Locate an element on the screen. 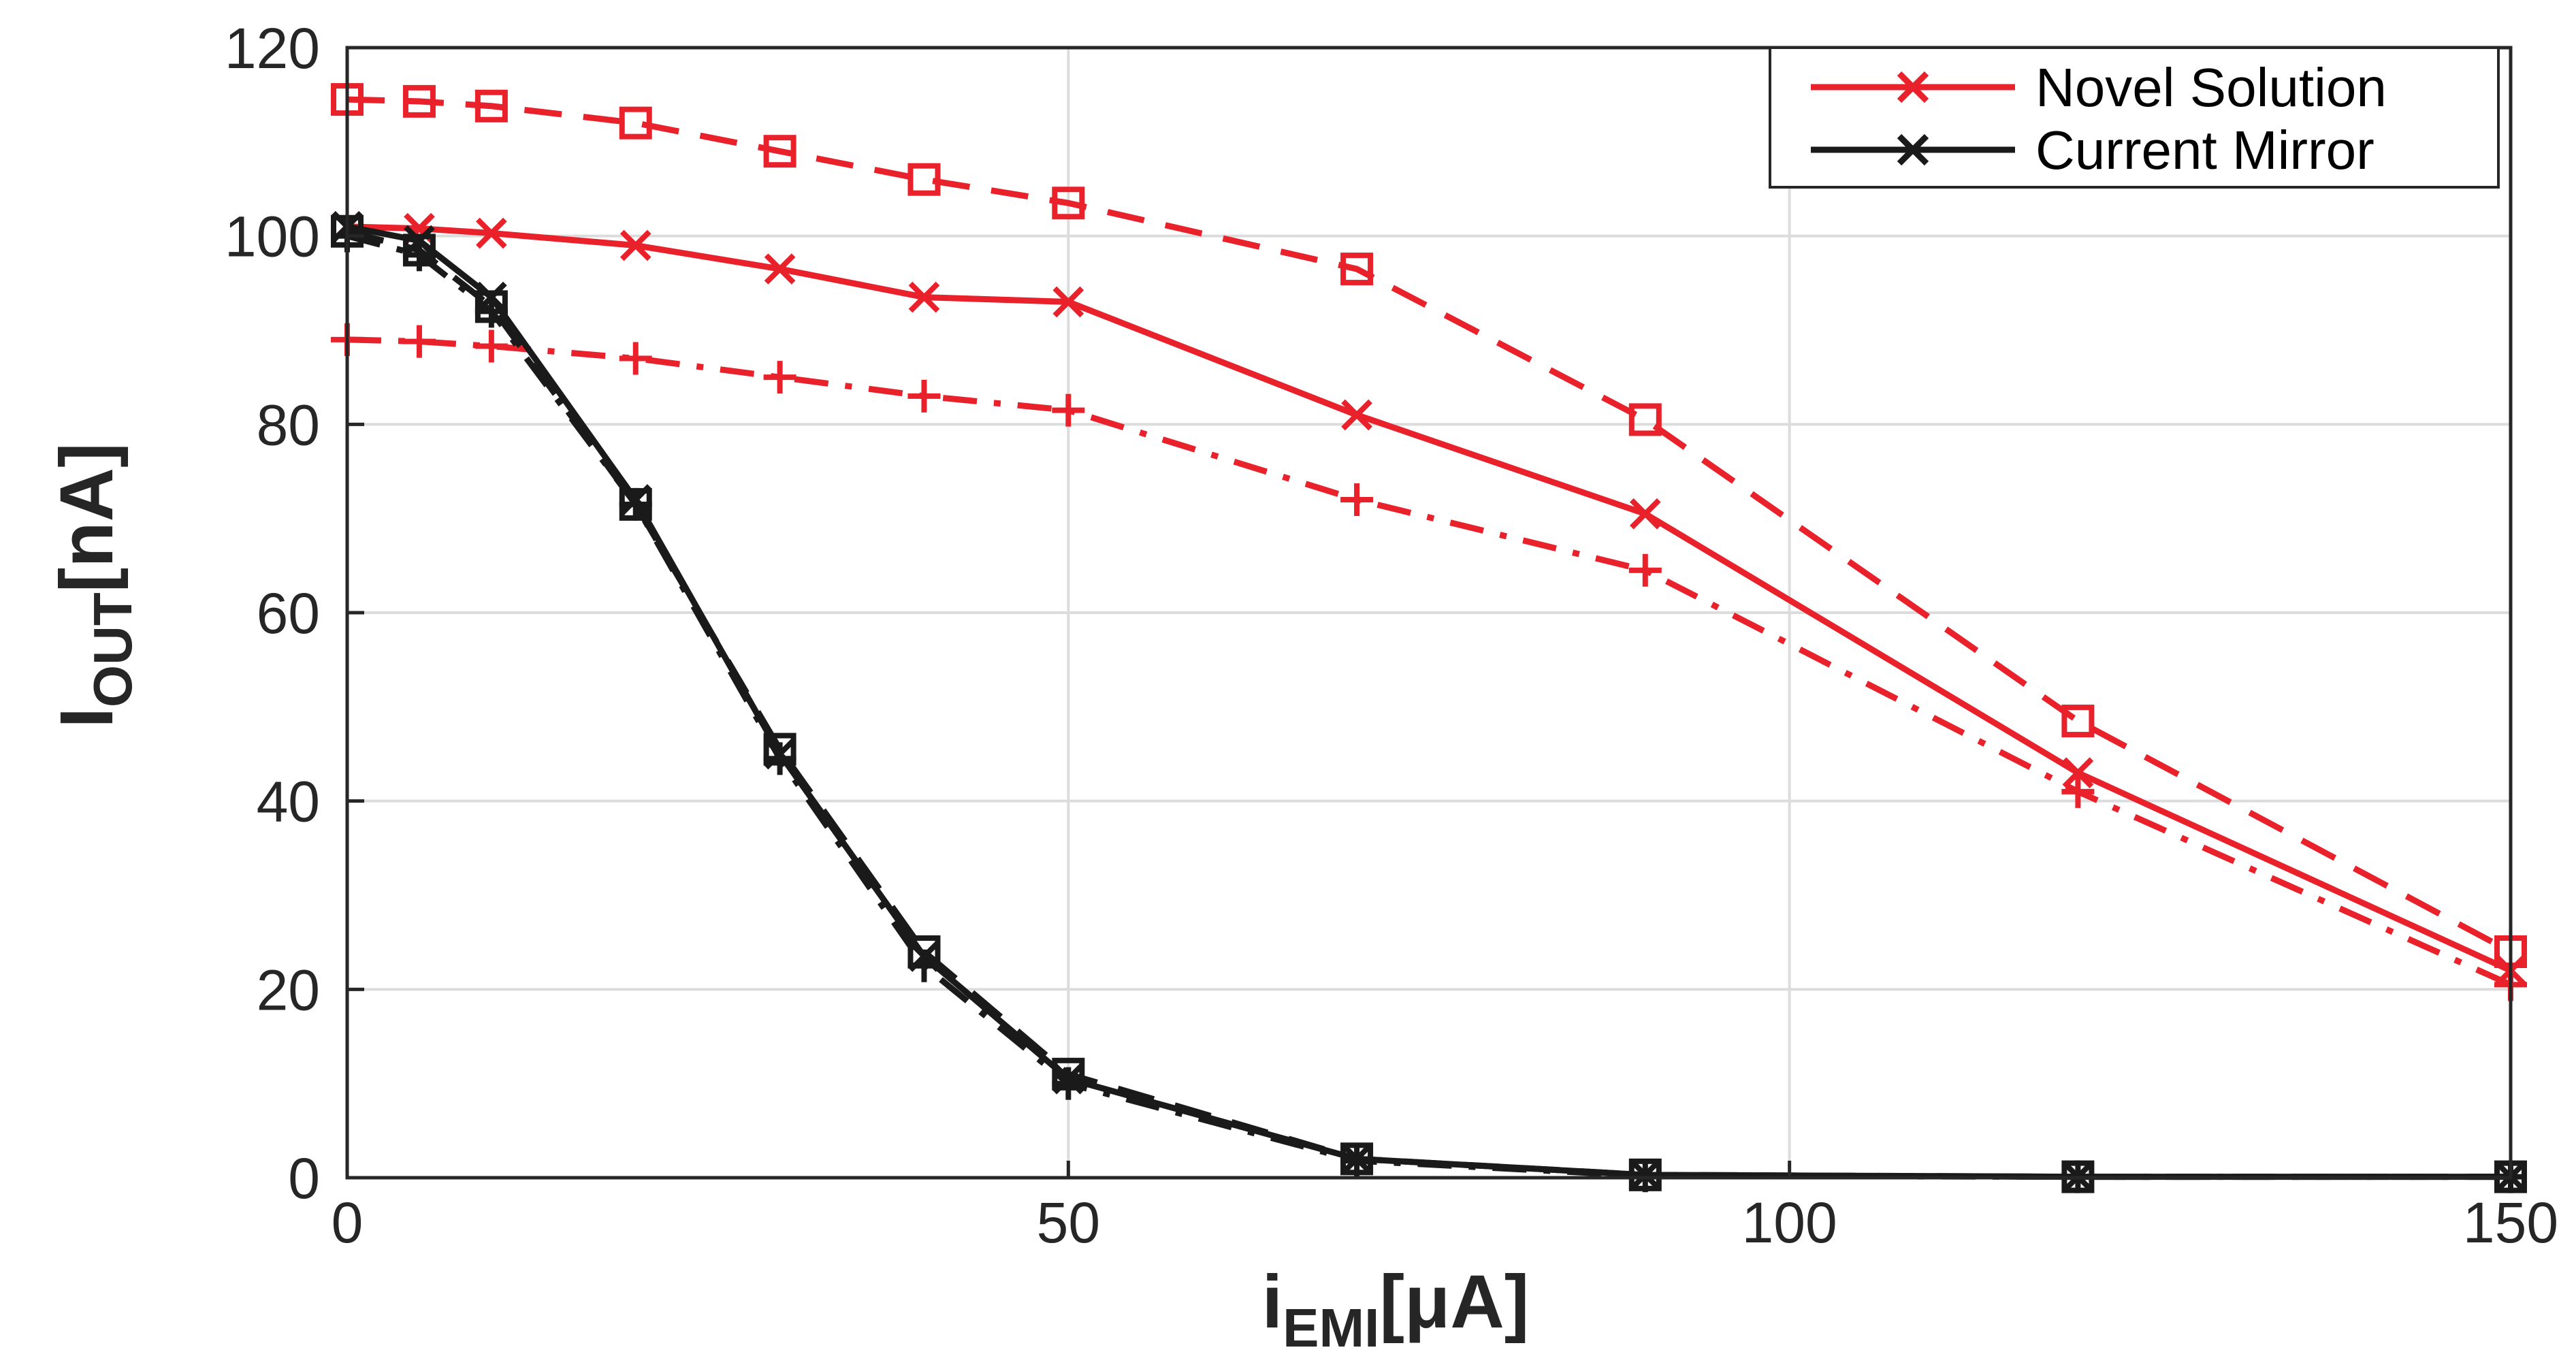 This screenshot has height=1369, width=2576. y-tick-label: 40 is located at coordinates (289, 802).